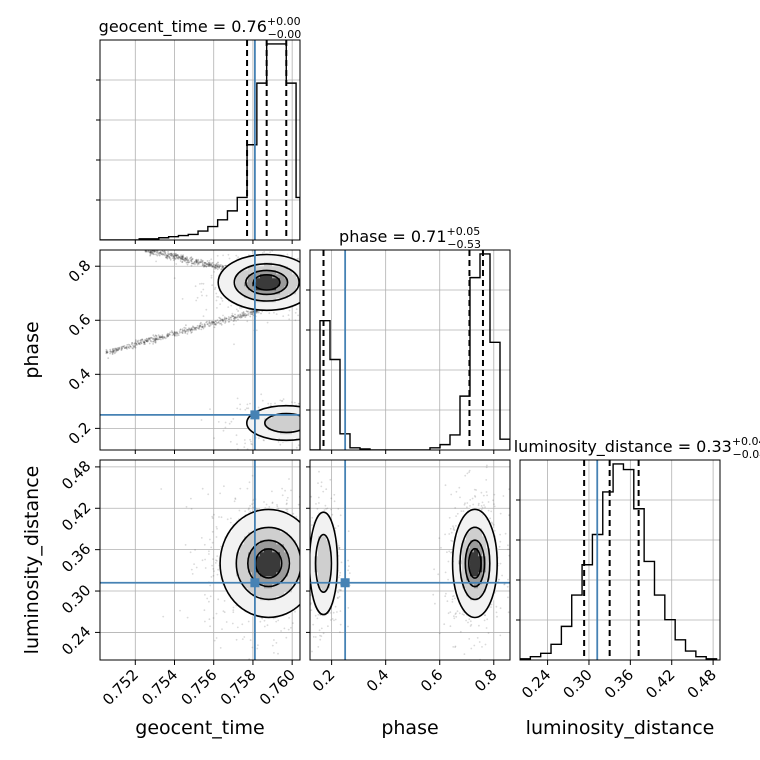 The width and height of the screenshot is (760, 760). I want to click on x-tick-label: 0.24, so click(536, 684).